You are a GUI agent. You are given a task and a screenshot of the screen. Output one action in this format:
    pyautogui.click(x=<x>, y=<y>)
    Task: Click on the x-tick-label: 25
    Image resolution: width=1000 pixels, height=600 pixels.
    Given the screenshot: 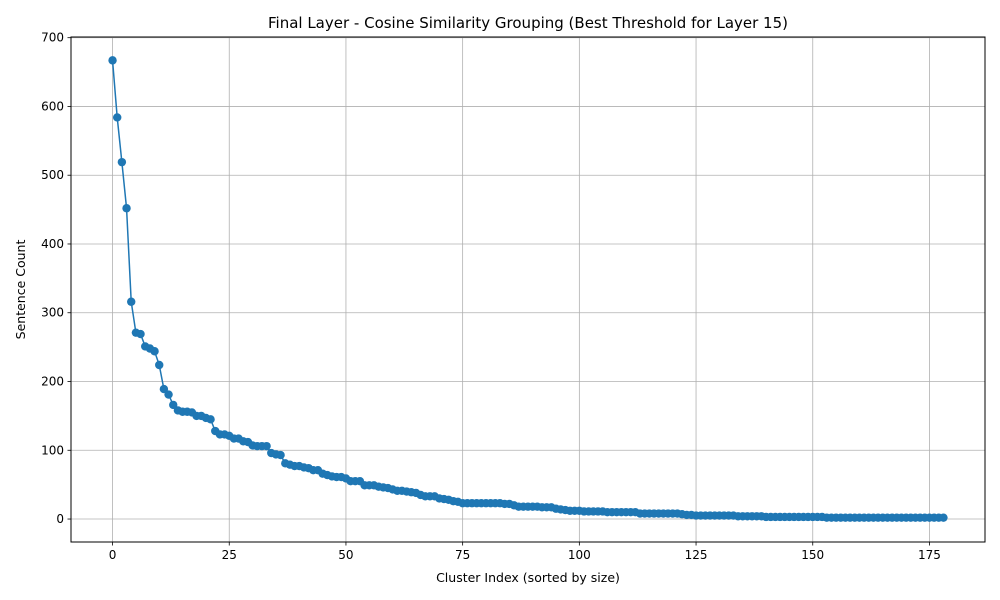 What is the action you would take?
    pyautogui.click(x=229, y=555)
    